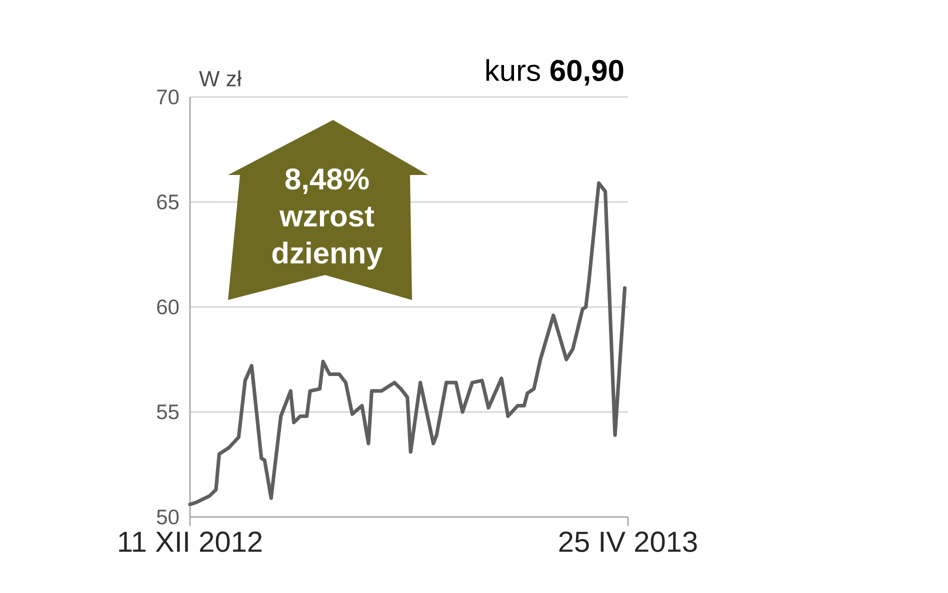 The image size is (948, 593). Describe the element at coordinates (167, 517) in the screenshot. I see `y-tick-label: 50` at that location.